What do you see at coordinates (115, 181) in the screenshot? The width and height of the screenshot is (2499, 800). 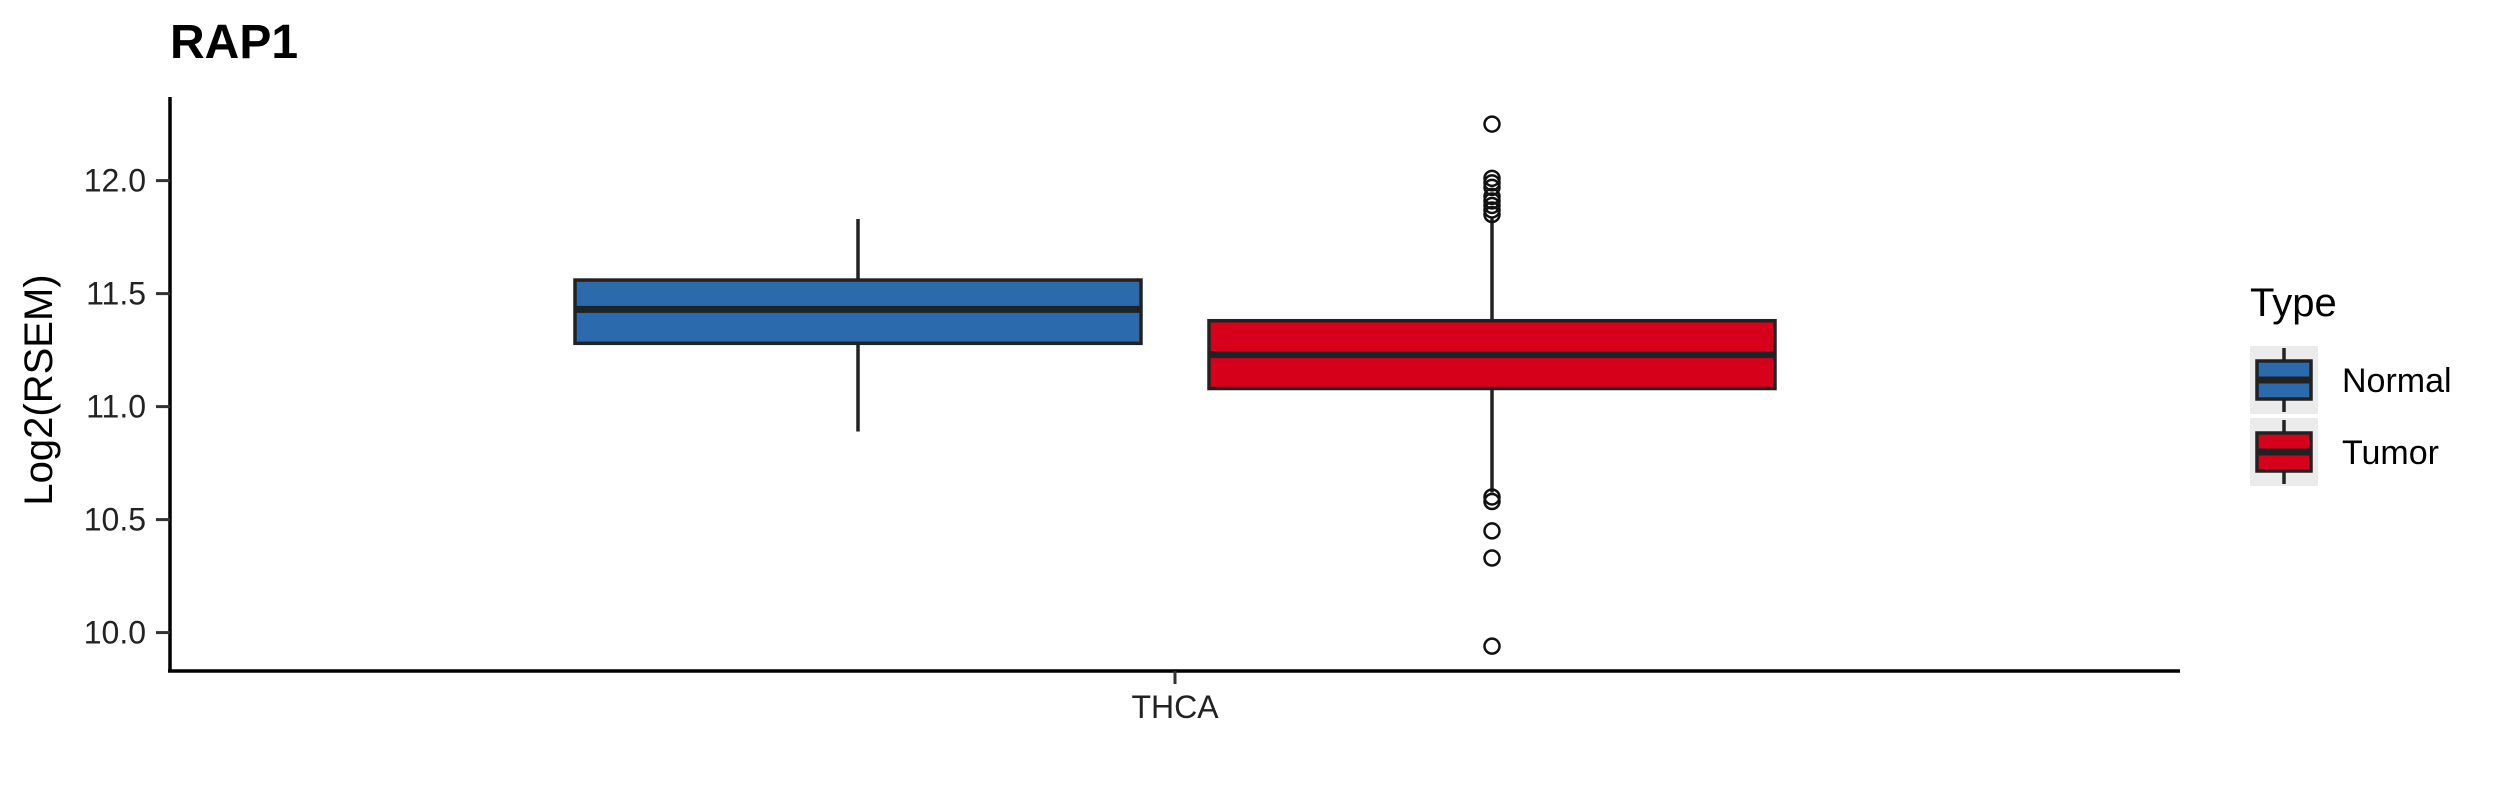 I see `y-tick-label: 12.0` at bounding box center [115, 181].